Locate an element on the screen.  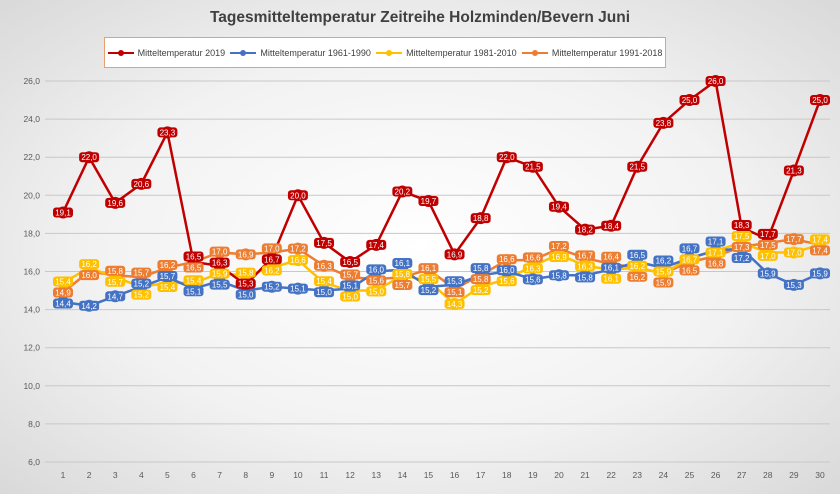
data-label: 21,5 is located at coordinates (637, 167).